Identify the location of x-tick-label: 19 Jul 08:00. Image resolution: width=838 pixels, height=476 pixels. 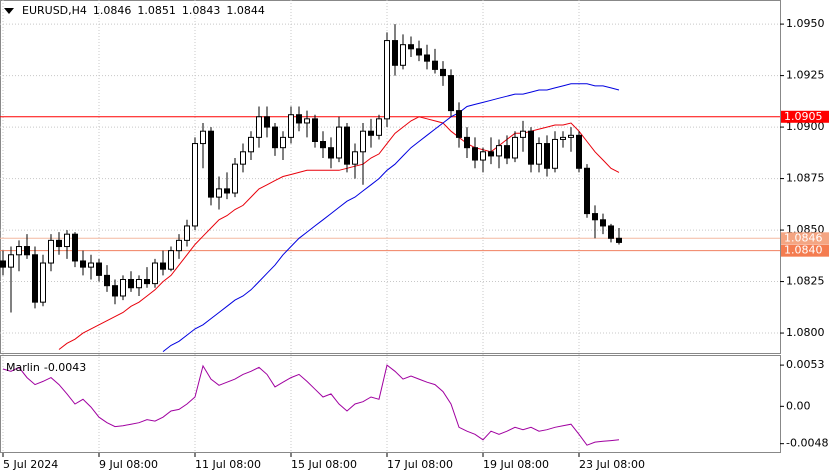
(516, 464).